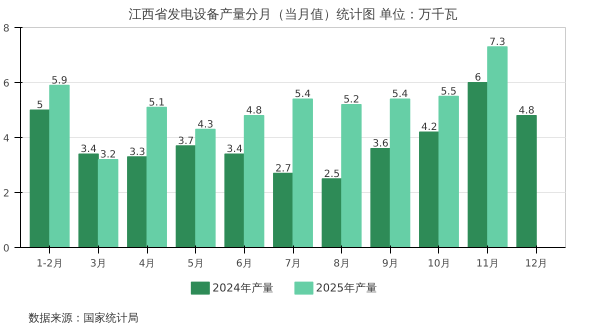 This screenshot has height=330, width=590. What do you see at coordinates (390, 264) in the screenshot?
I see `x-tick-label: 9月` at bounding box center [390, 264].